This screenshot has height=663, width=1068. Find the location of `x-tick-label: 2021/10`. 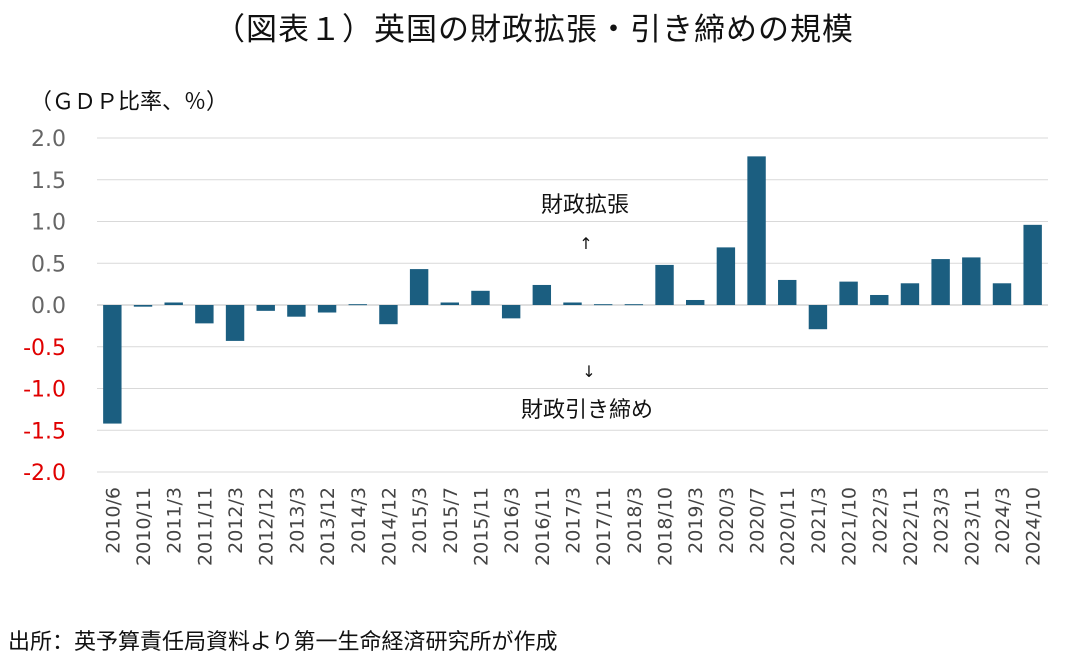

x-tick-label: 2021/10 is located at coordinates (850, 526).